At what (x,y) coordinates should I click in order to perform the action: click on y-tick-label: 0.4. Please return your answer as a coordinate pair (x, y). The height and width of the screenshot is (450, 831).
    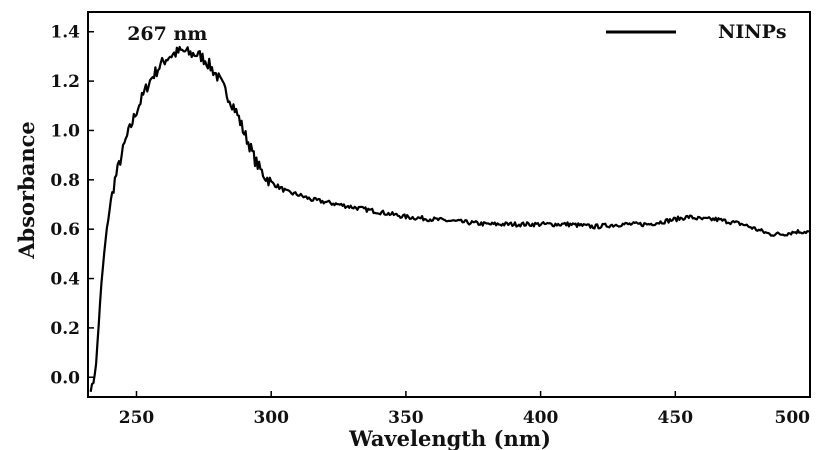
    Looking at the image, I should click on (65, 280).